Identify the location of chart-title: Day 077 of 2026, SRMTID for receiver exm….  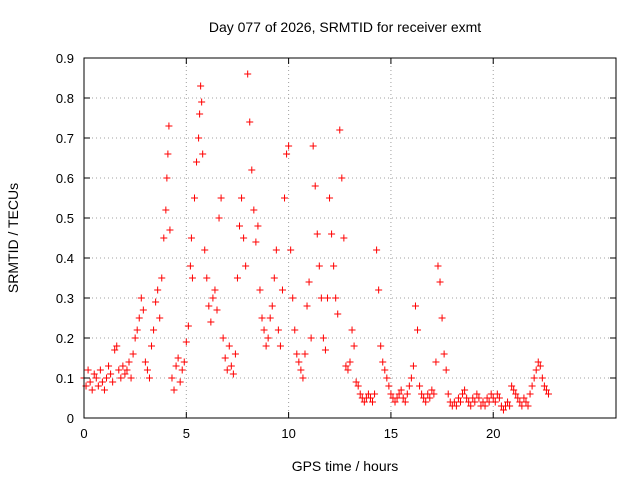
(345, 27).